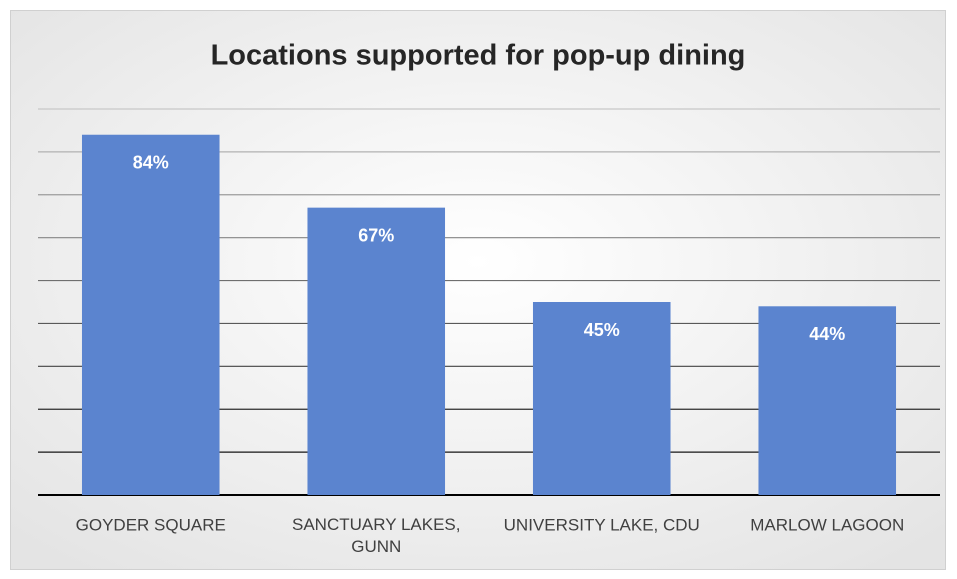  What do you see at coordinates (151, 524) in the screenshot?
I see `x-tick-label: GOYDER SQUARE` at bounding box center [151, 524].